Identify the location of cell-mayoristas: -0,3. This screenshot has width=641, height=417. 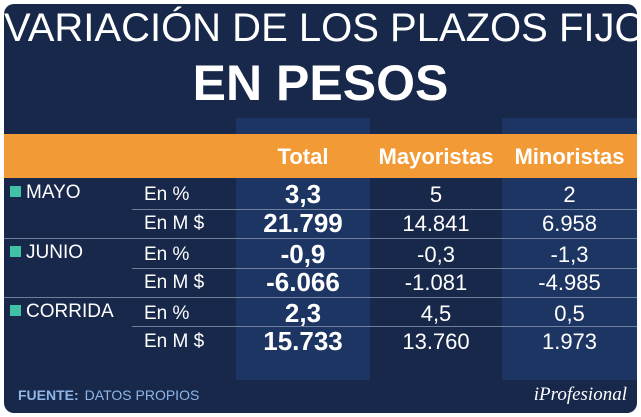
(436, 255).